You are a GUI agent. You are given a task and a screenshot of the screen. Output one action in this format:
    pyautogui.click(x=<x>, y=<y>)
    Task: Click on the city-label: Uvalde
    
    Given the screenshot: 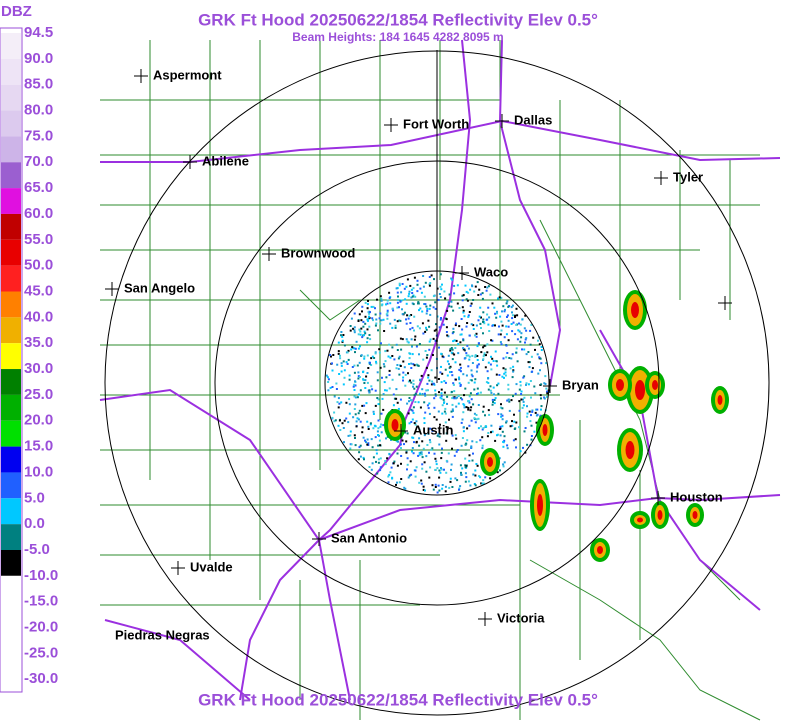 What is the action you would take?
    pyautogui.click(x=211, y=566)
    